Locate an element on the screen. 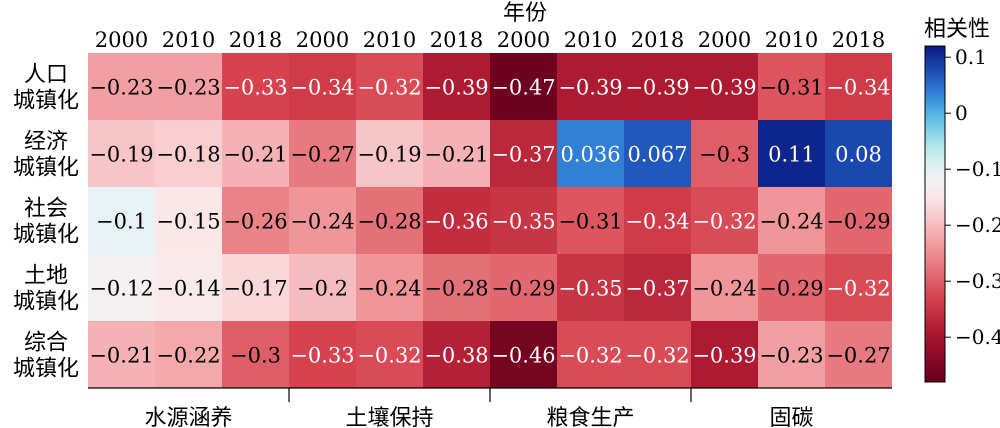 This screenshot has height=428, width=1000. year-tick-label: 2018 is located at coordinates (657, 40).